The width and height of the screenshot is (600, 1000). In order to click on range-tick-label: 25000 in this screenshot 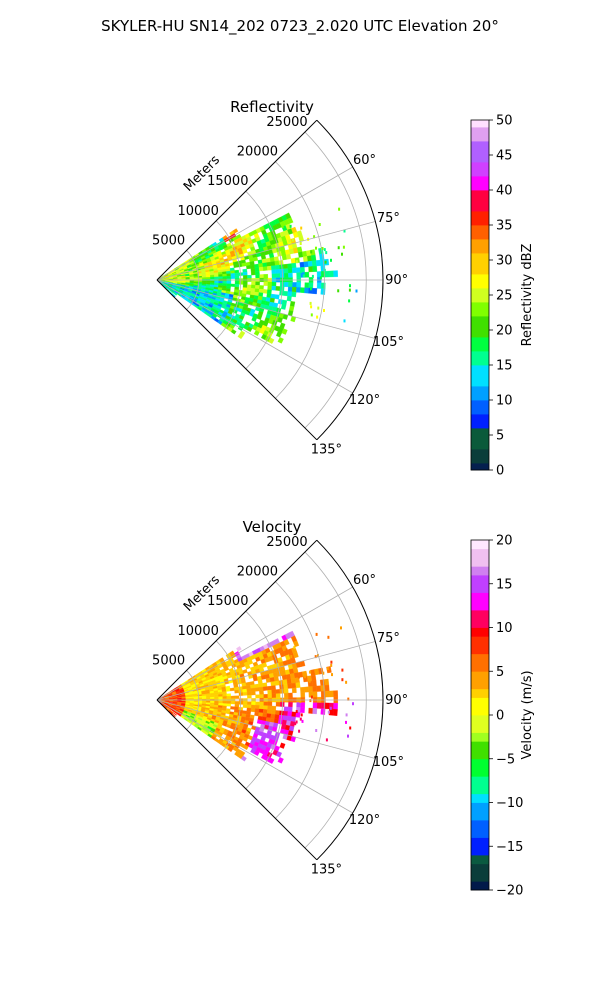, I will do `click(286, 122)`.